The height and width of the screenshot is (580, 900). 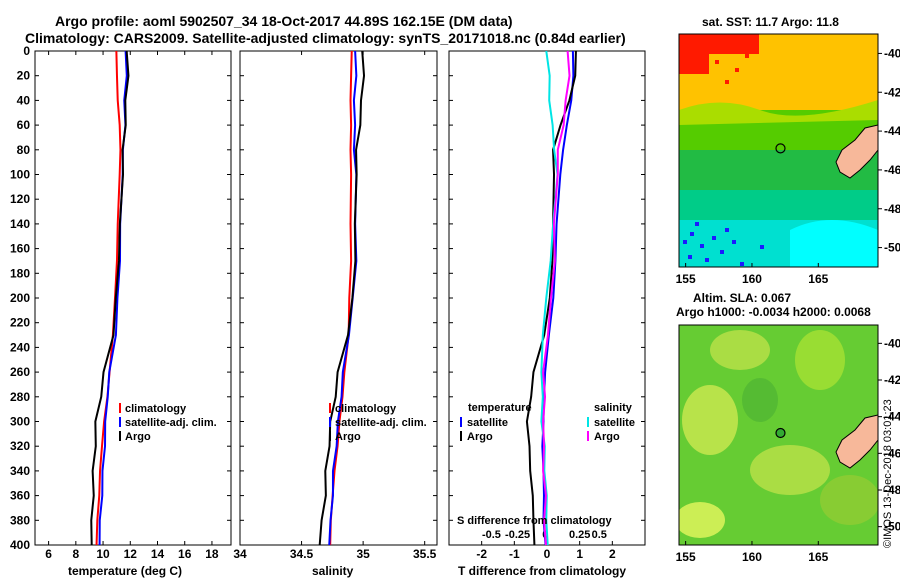 I want to click on sst-argo-marker, so click(x=780, y=148).